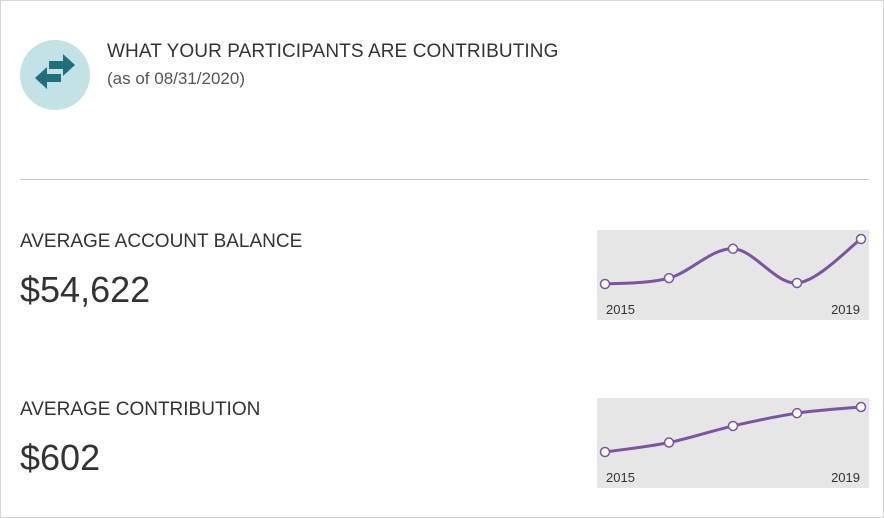 Image resolution: width=884 pixels, height=518 pixels. Describe the element at coordinates (444, 179) in the screenshot. I see `divider` at that location.